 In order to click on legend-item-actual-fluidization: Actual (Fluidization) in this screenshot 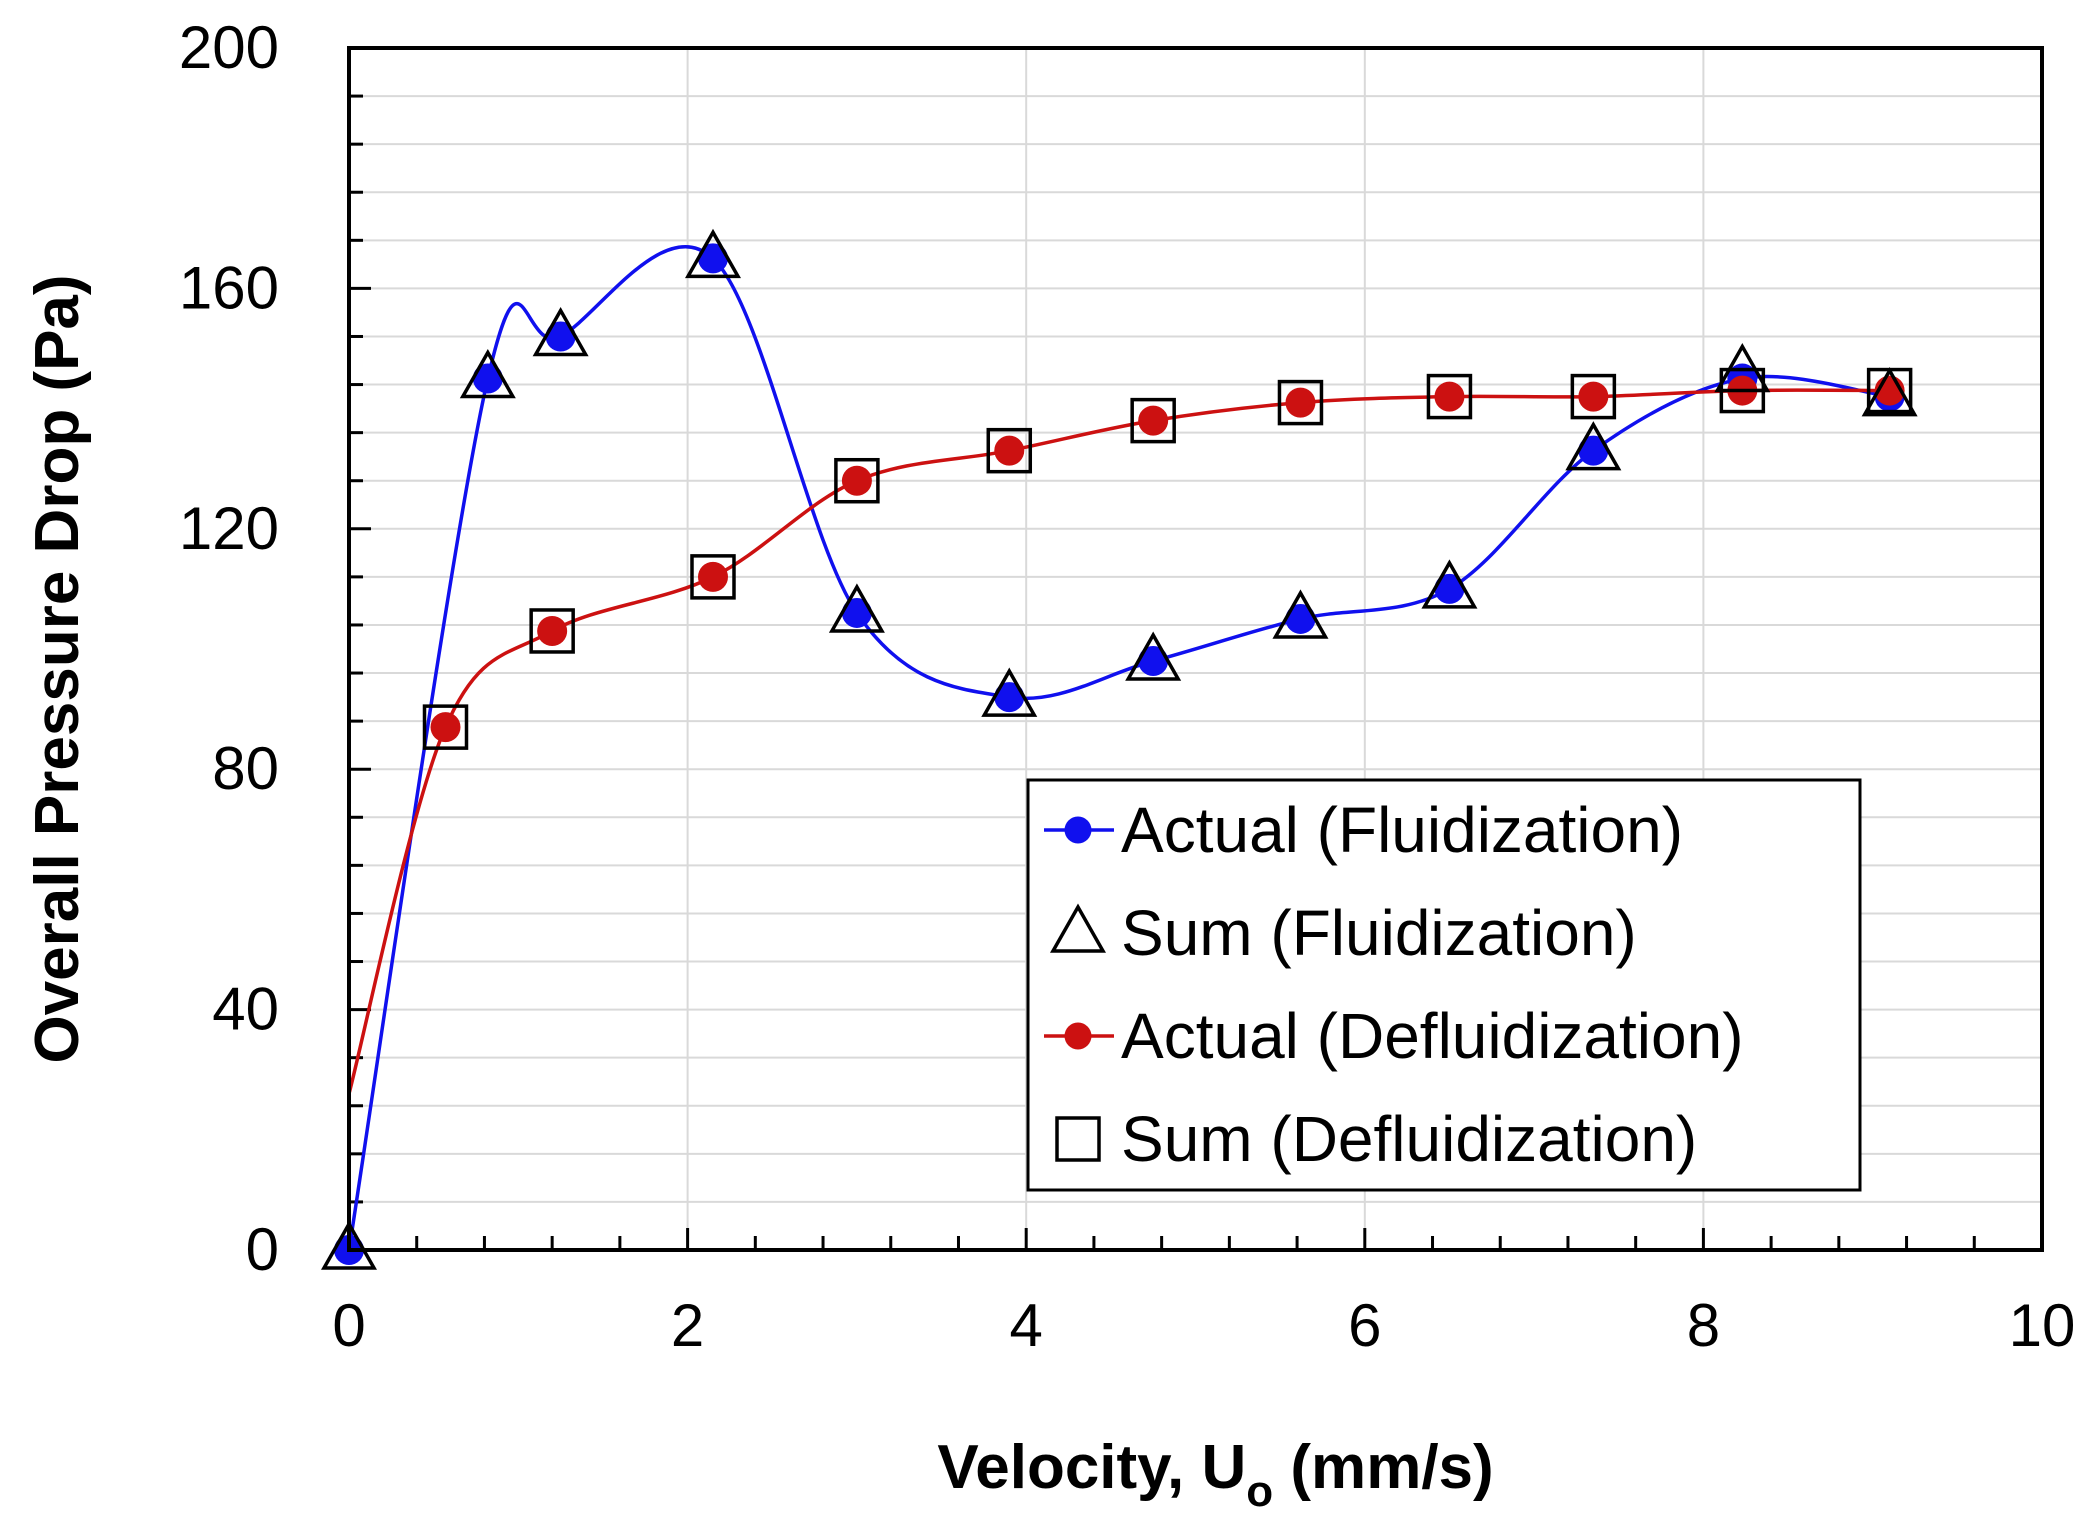, I will do `click(1363, 830)`.